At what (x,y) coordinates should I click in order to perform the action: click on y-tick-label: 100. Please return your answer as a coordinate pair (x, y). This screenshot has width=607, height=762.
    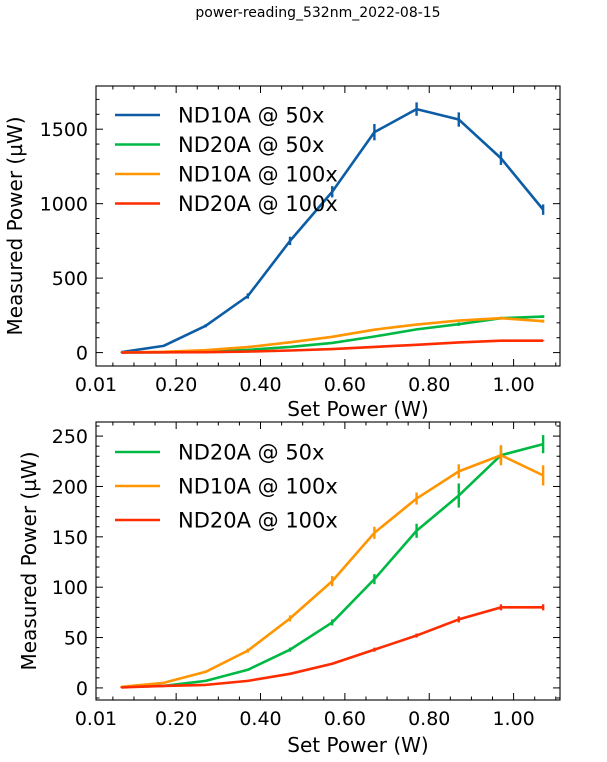
    Looking at the image, I should click on (70, 588).